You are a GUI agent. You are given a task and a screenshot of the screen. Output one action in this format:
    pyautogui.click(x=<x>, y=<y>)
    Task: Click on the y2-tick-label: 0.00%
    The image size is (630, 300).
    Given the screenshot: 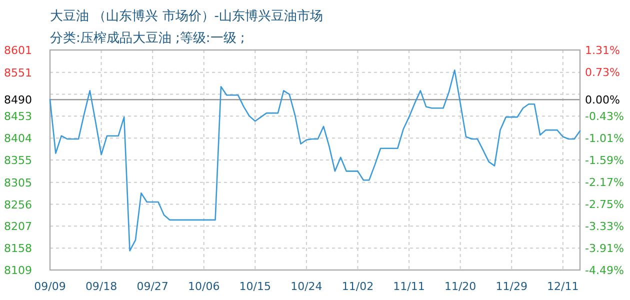 What is the action you would take?
    pyautogui.click(x=602, y=100)
    